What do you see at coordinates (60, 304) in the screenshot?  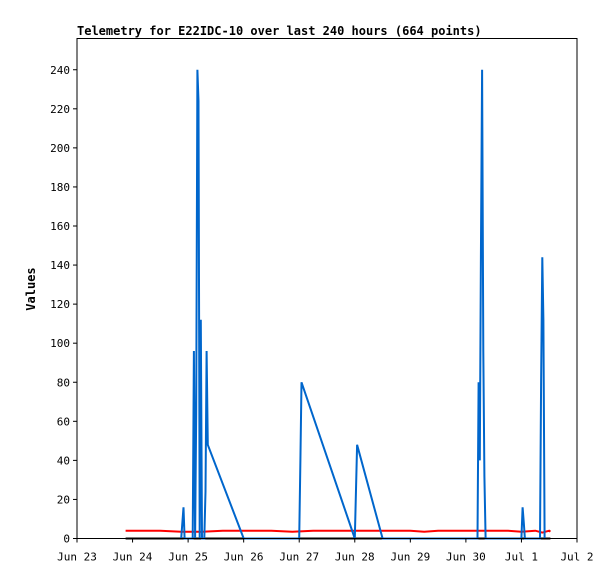 I see `y-tick-label: 120` at bounding box center [60, 304].